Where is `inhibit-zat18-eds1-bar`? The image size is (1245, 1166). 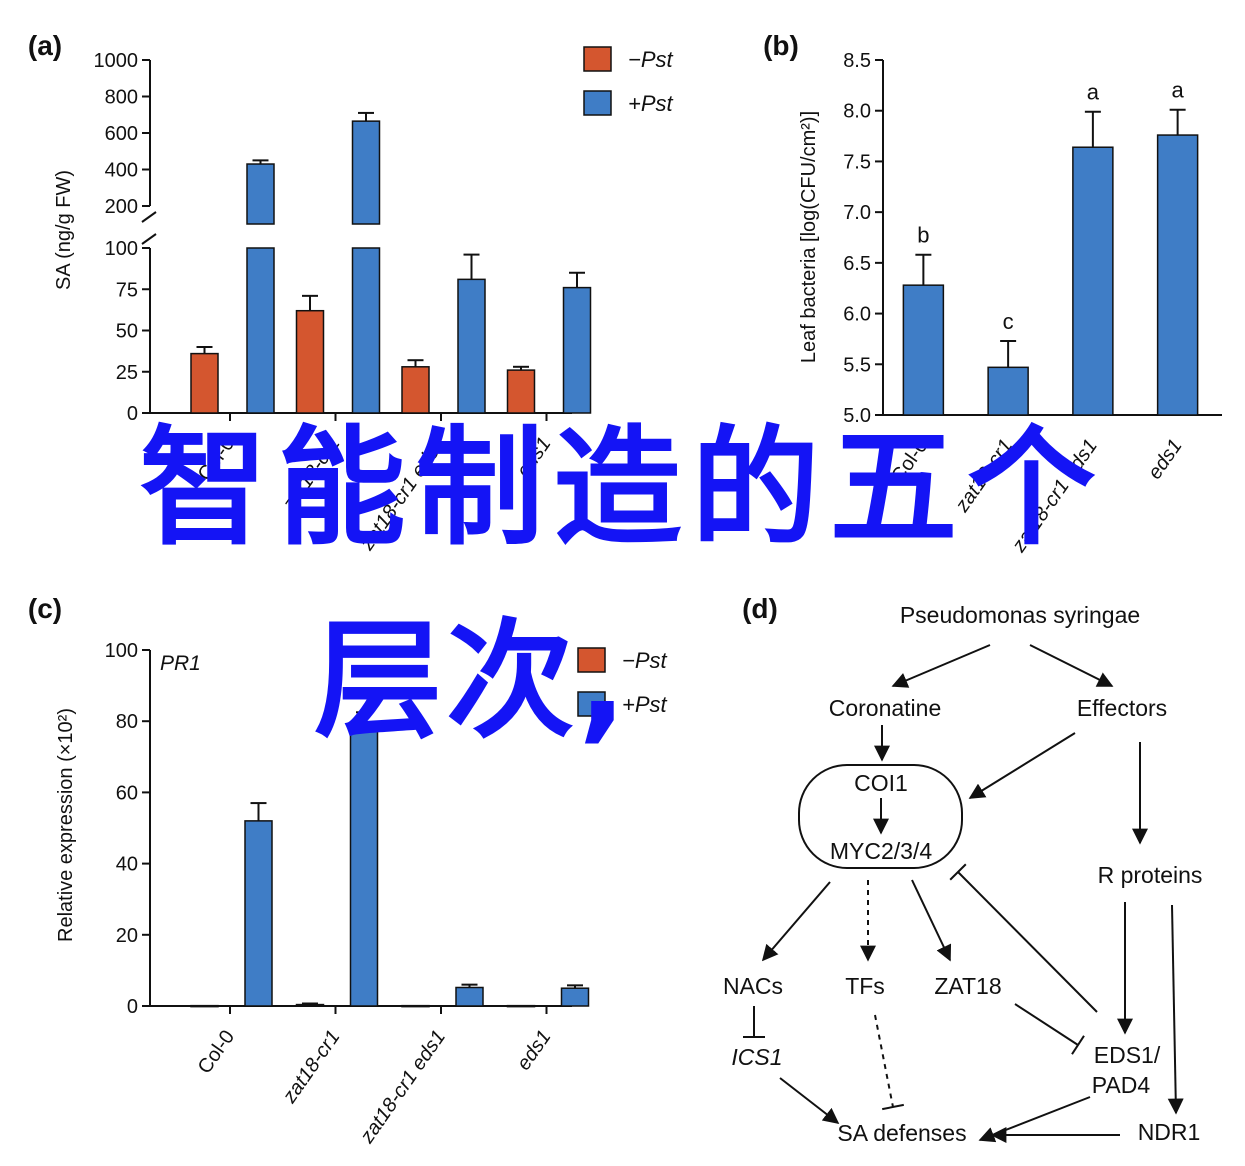 inhibit-zat18-eds1-bar is located at coordinates (1078, 1045).